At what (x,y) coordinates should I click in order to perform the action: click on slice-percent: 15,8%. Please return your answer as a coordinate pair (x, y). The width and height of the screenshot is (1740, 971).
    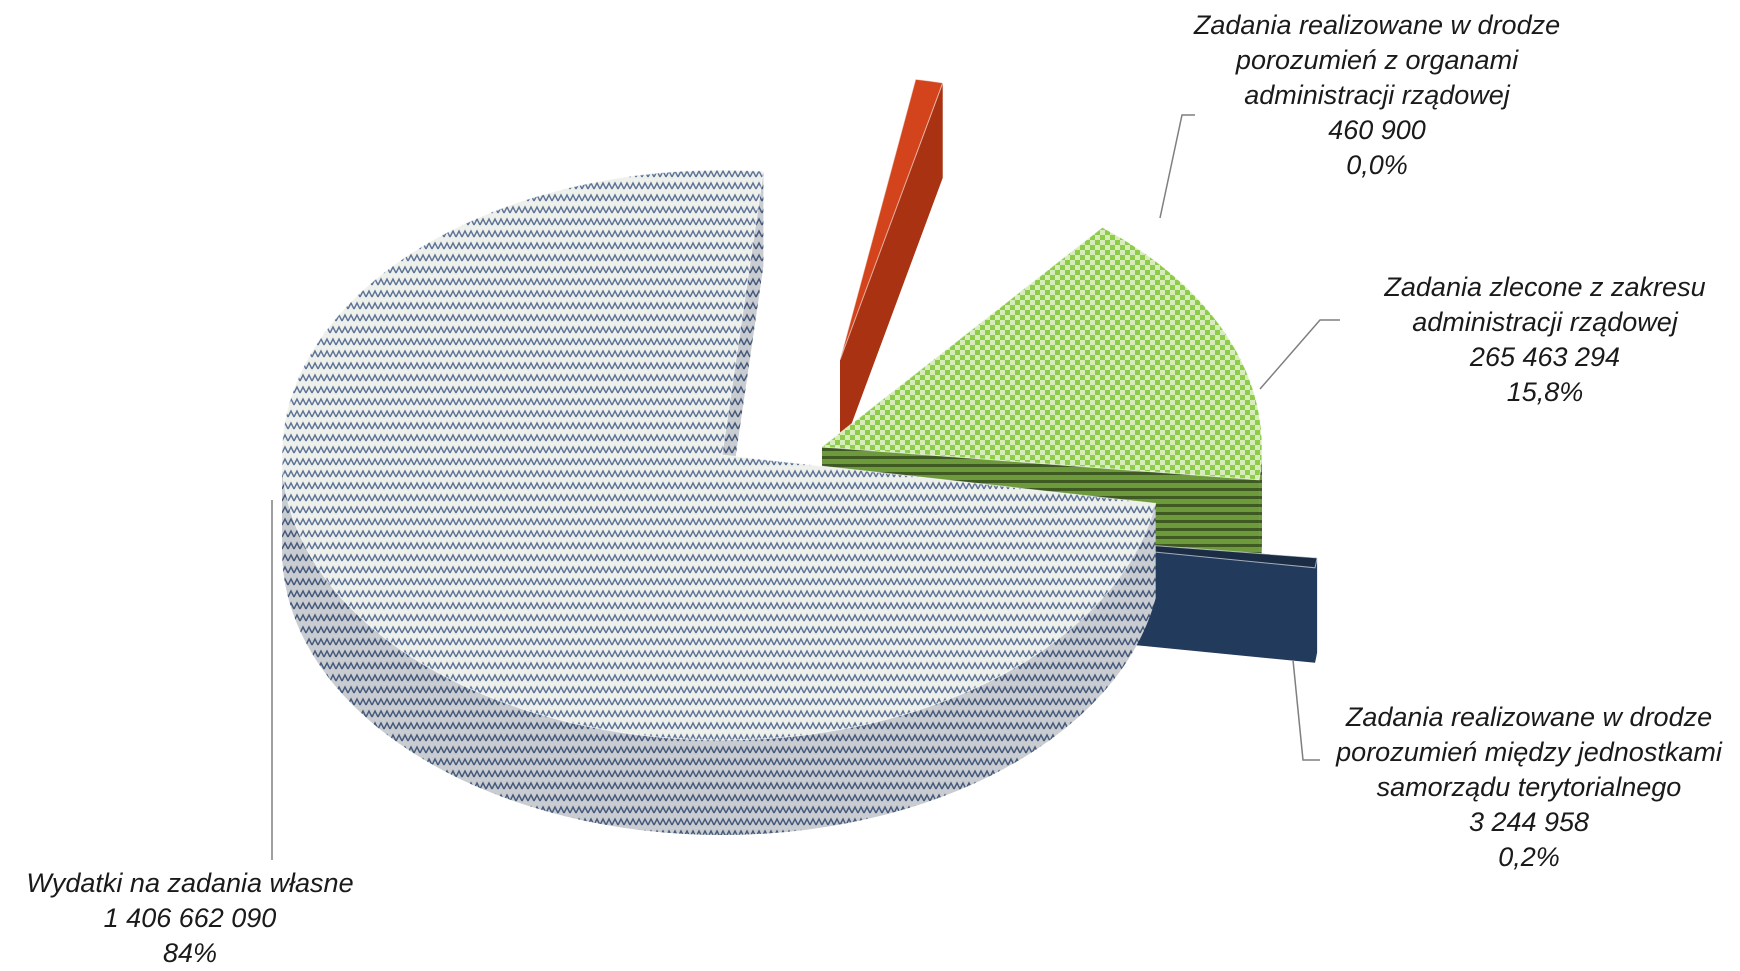
    Looking at the image, I should click on (1545, 392).